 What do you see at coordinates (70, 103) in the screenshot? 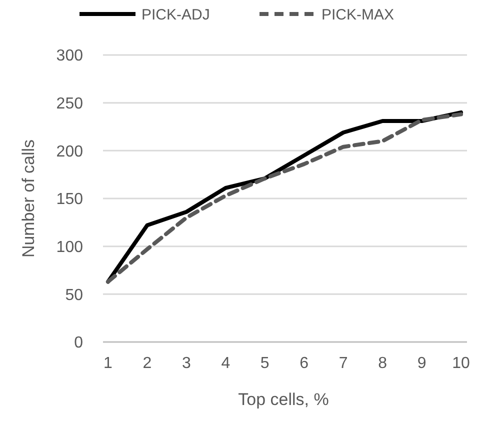
I see `y-tick-label: 250` at bounding box center [70, 103].